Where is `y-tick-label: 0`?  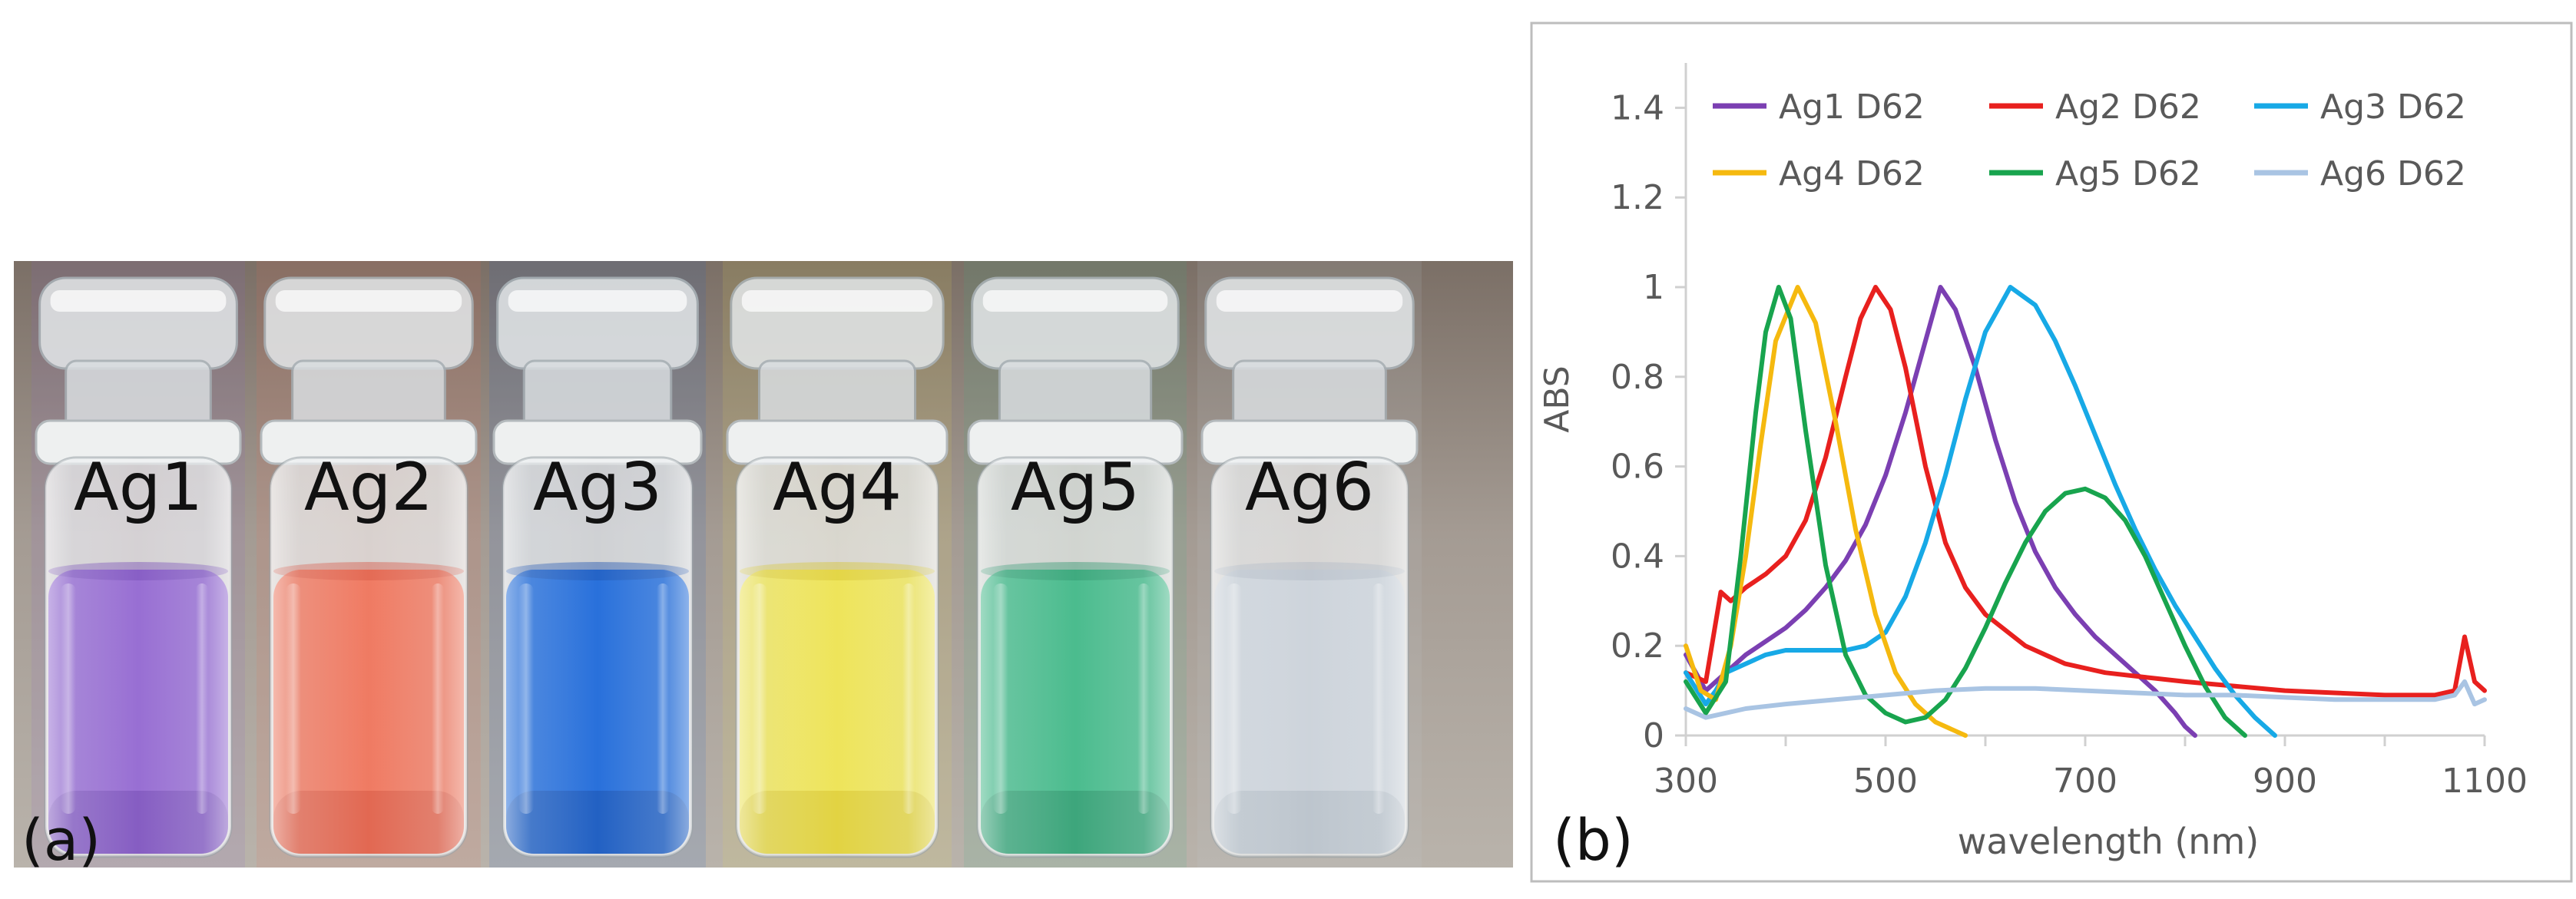
y-tick-label: 0 is located at coordinates (1653, 735).